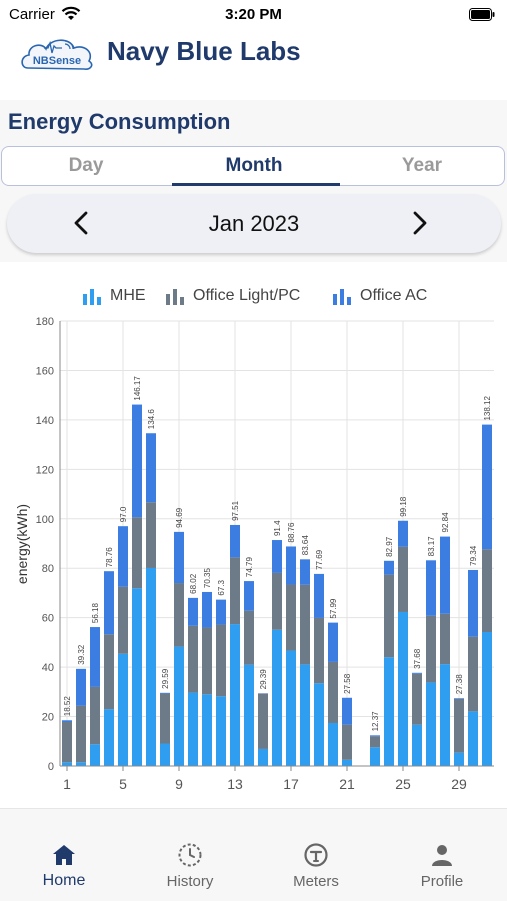 The width and height of the screenshot is (507, 901). What do you see at coordinates (109, 557) in the screenshot?
I see `bar-total-label: 78.76` at bounding box center [109, 557].